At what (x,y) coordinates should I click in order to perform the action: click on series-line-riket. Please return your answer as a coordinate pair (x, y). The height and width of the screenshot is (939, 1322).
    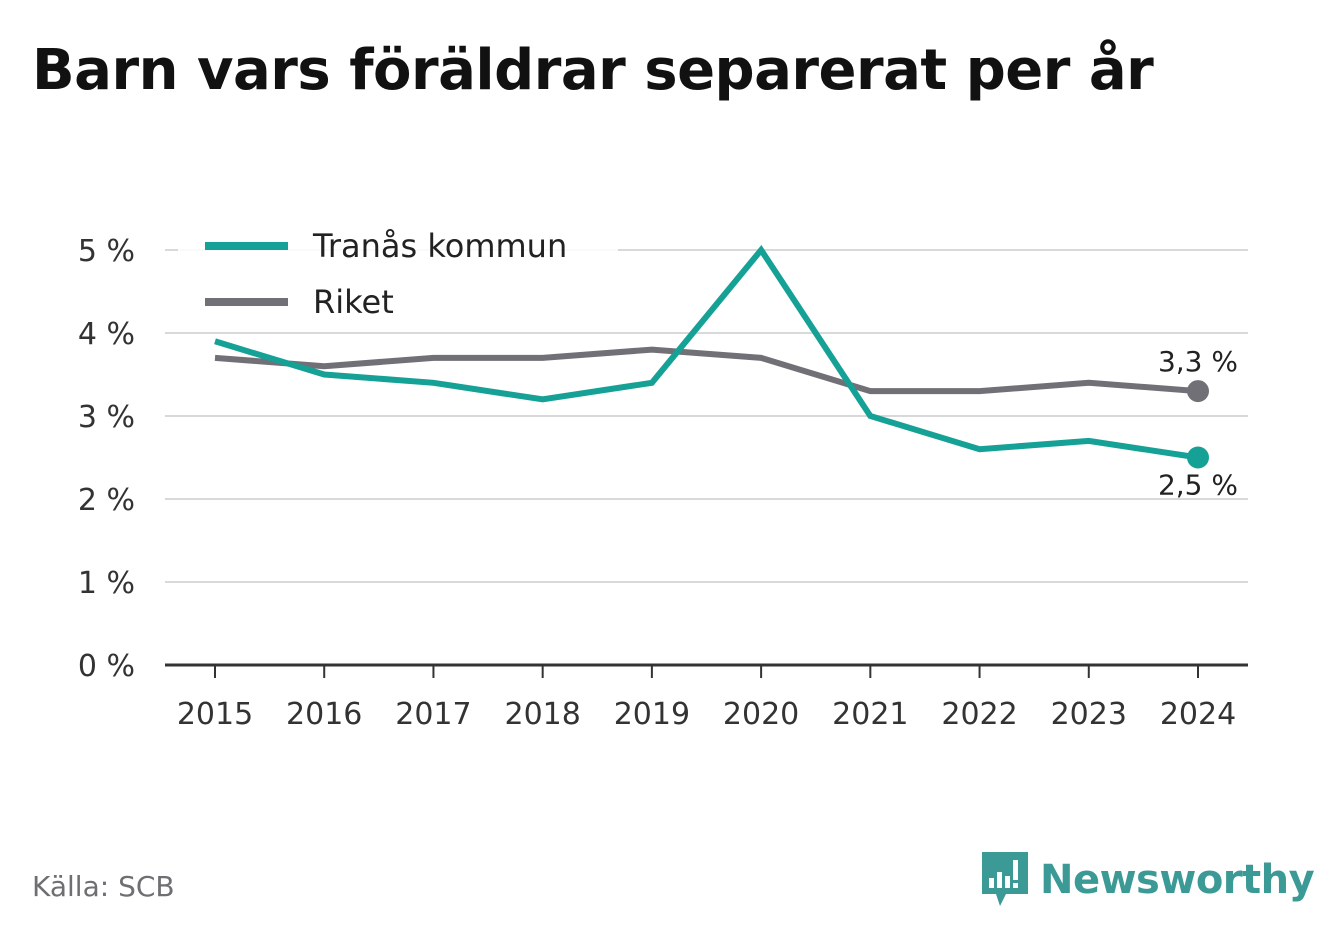
    Looking at the image, I should click on (706, 370).